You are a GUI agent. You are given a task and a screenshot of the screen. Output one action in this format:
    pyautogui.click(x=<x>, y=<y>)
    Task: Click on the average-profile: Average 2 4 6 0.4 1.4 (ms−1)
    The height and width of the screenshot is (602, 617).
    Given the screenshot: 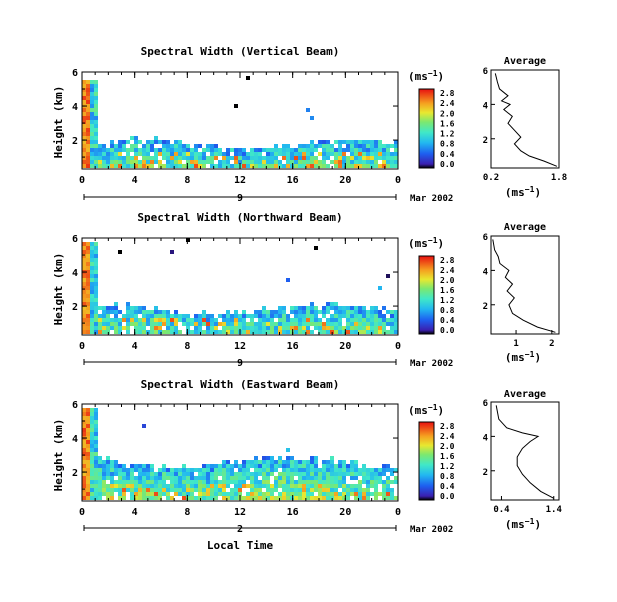 What is the action you would take?
    pyautogui.click(x=523, y=460)
    